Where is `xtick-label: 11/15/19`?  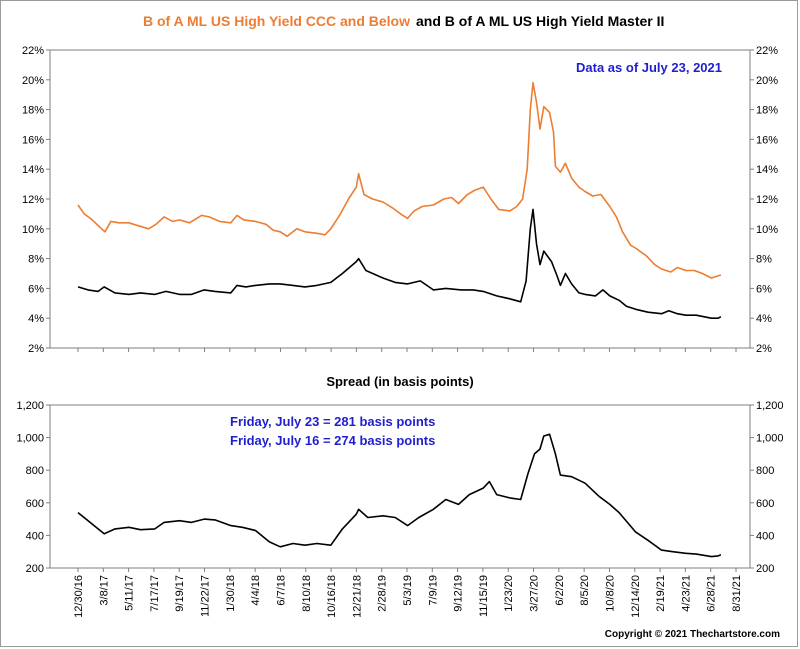
xtick-label: 11/15/19 is located at coordinates (484, 596).